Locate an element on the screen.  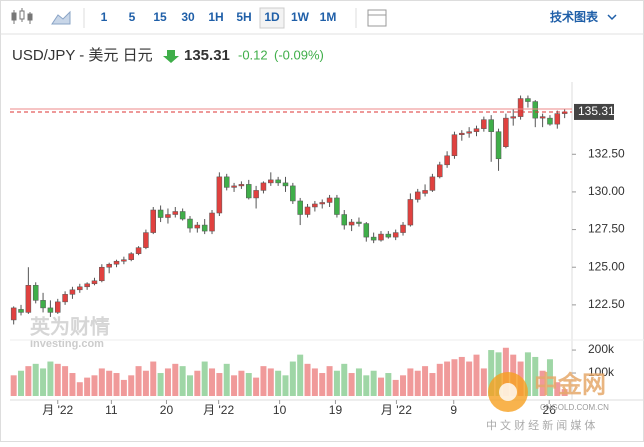
corner-watermark: 中金网 is located at coordinates (570, 384).